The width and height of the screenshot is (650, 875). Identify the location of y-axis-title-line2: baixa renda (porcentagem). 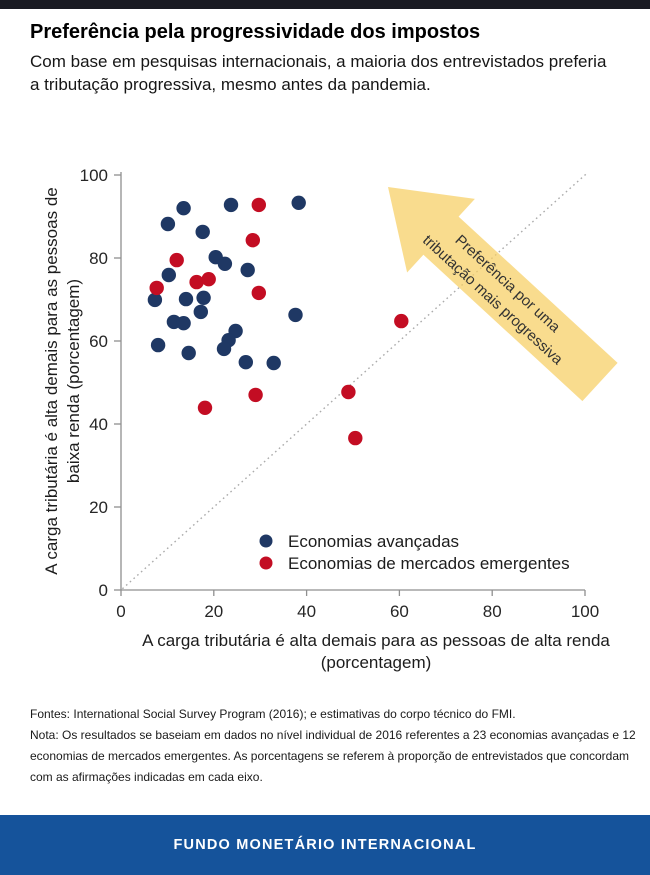
(73, 381).